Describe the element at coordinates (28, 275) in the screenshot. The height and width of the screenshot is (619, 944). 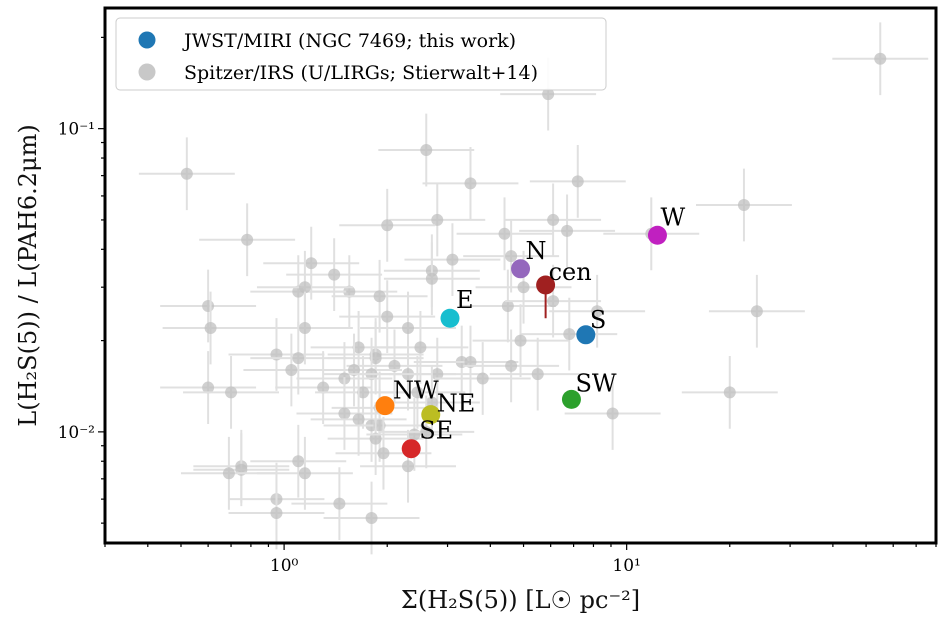
I see `y-axis-title: L(H₂S(5)) / L(PAH6.2μm)` at that location.